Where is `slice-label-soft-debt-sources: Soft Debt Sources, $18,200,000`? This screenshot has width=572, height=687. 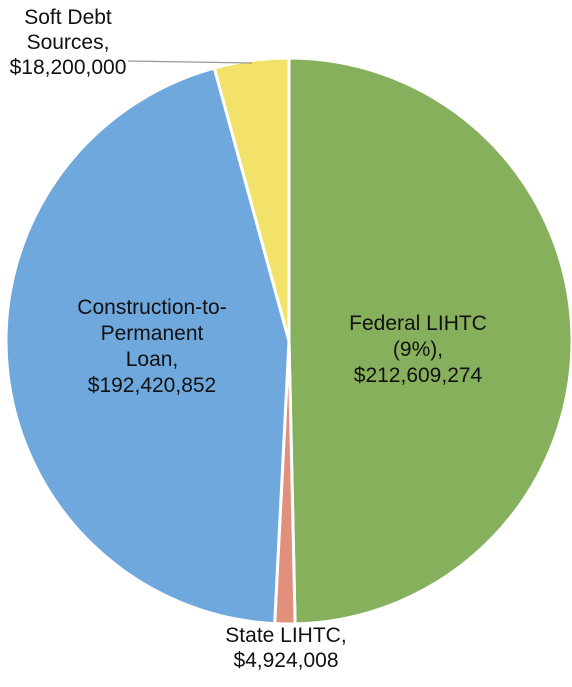
slice-label-soft-debt-sources: Soft Debt Sources, $18,200,000 is located at coordinates (68, 42).